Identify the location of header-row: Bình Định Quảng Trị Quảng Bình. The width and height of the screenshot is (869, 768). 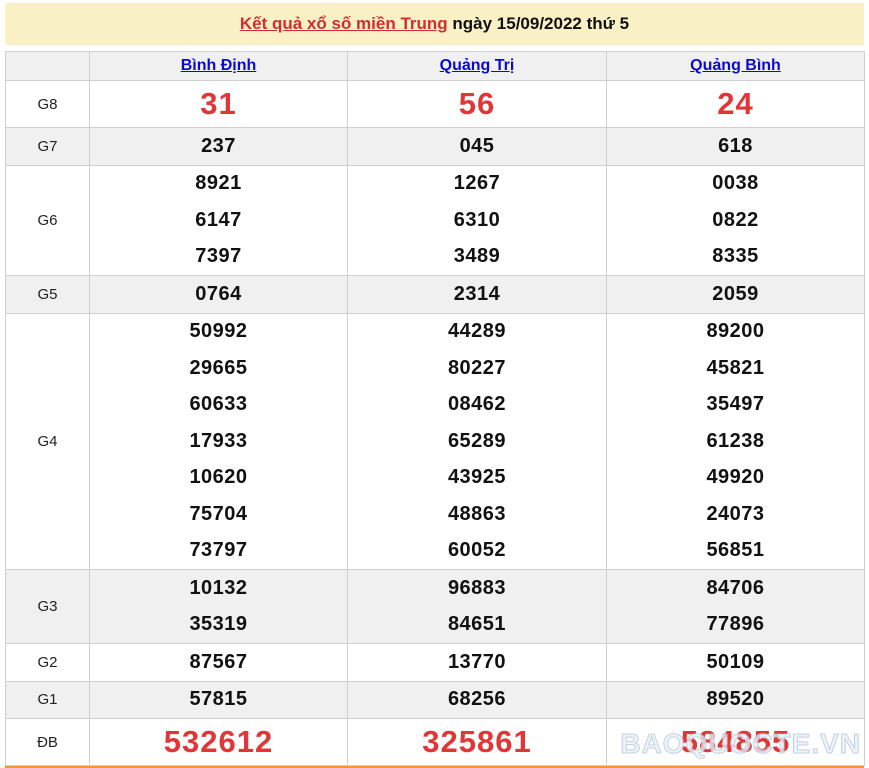
(435, 66).